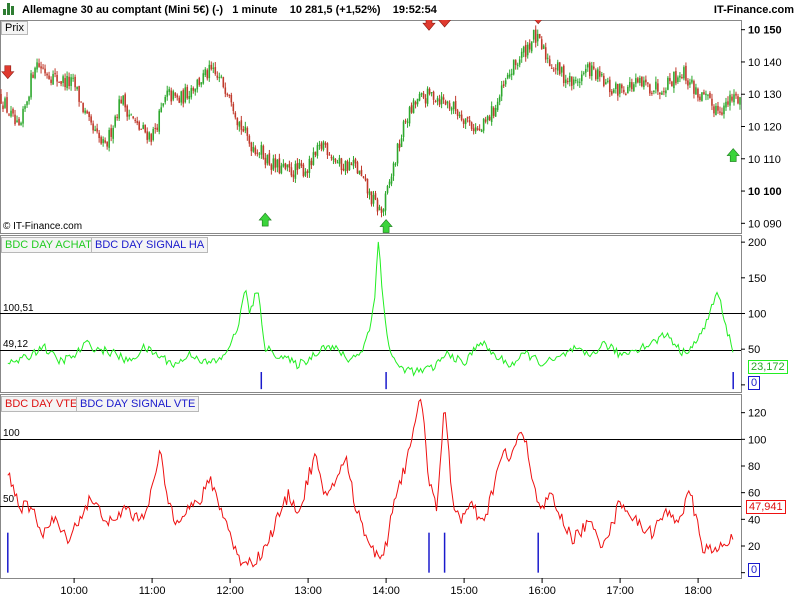 The width and height of the screenshot is (800, 600). Describe the element at coordinates (150, 245) in the screenshot. I see `ha-signal-label: BDC DAY SIGNAL HA` at that location.